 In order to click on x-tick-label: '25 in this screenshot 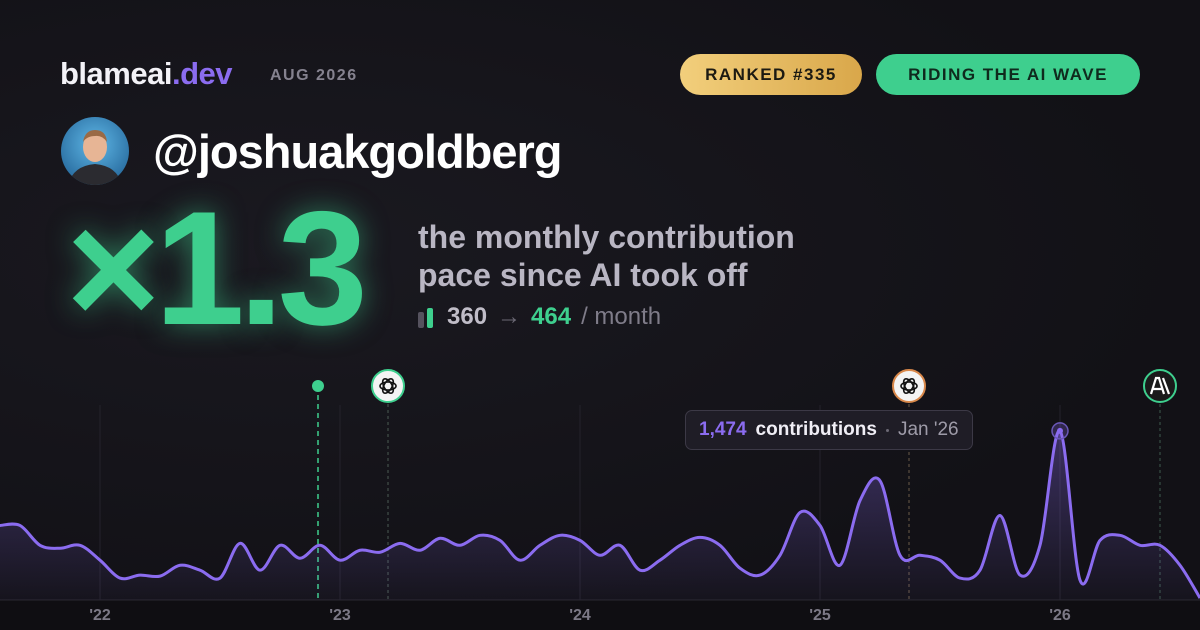, I will do `click(820, 615)`.